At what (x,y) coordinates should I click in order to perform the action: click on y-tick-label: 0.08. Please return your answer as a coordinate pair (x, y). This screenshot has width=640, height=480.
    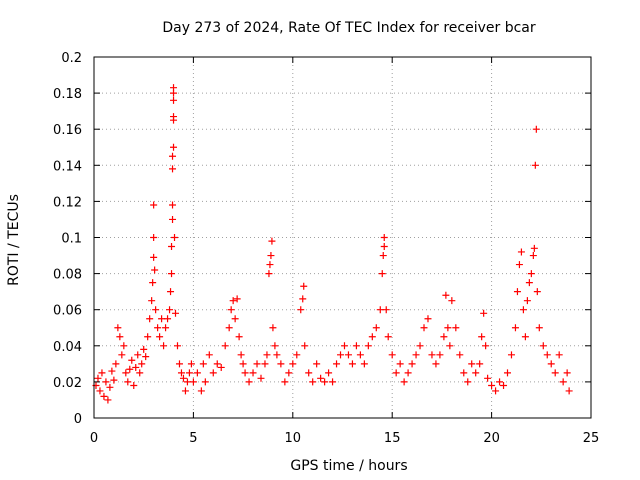
    Looking at the image, I should click on (67, 275).